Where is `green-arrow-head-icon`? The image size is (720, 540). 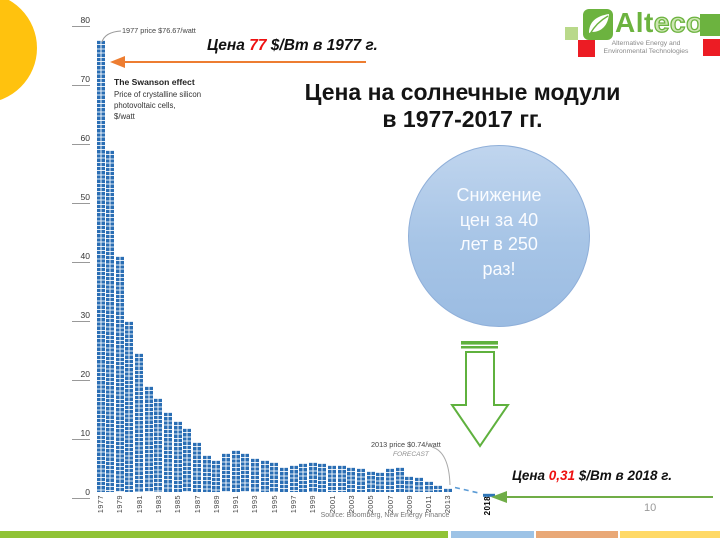
green-arrow-head-icon is located at coordinates (499, 496).